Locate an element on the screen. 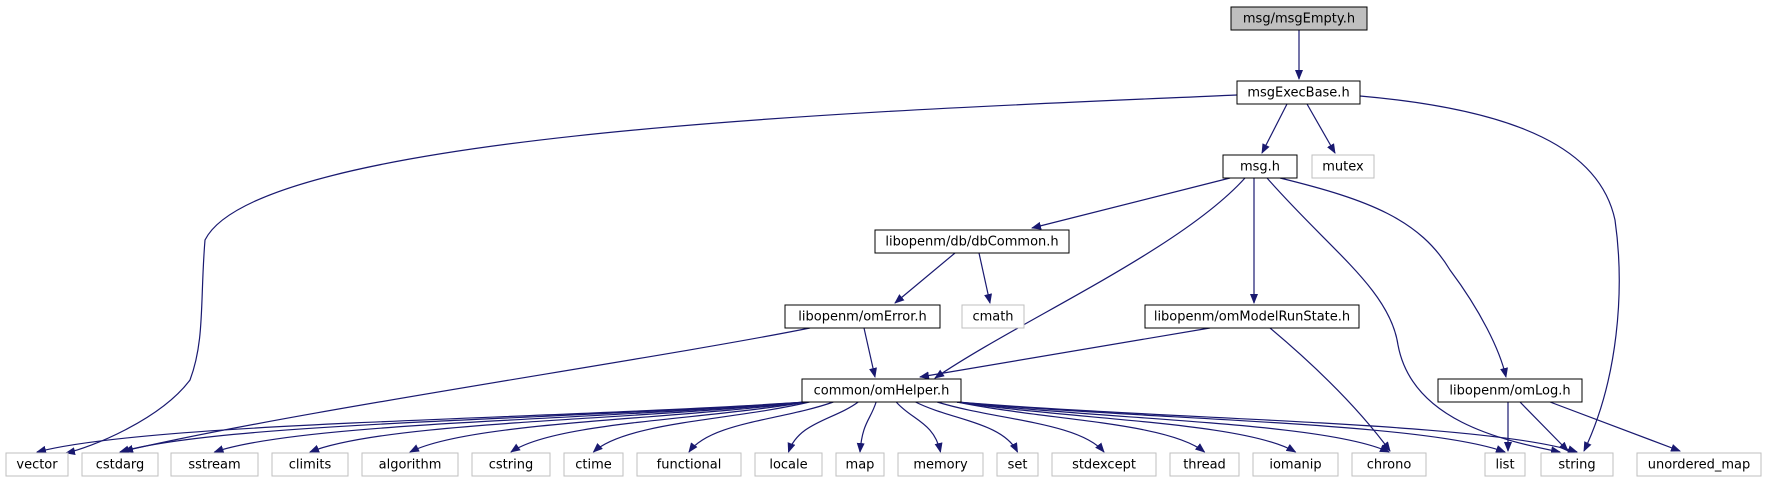 This screenshot has width=1768, height=485. node-climits-box is located at coordinates (310, 464).